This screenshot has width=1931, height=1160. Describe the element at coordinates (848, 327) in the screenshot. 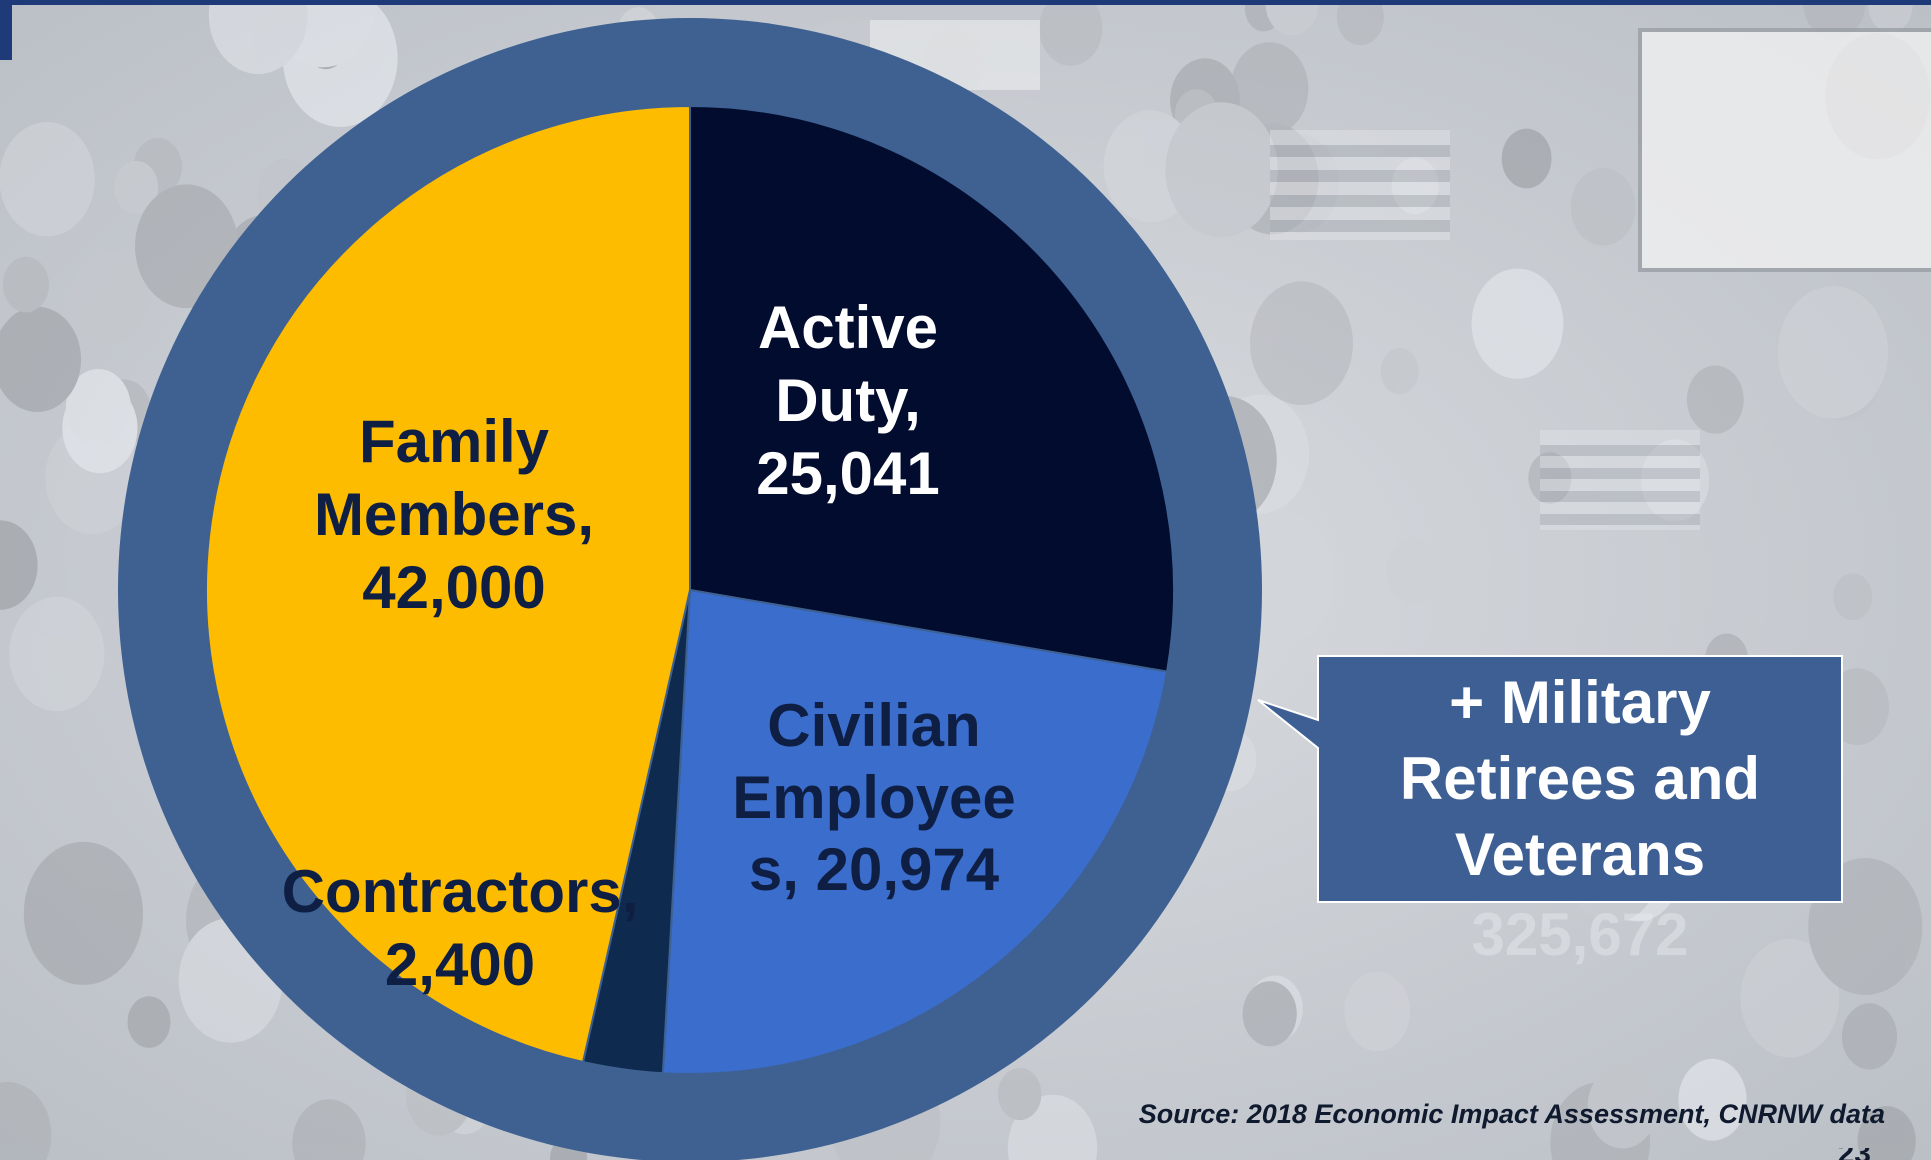

I see `label-active-duty-line: Active` at that location.